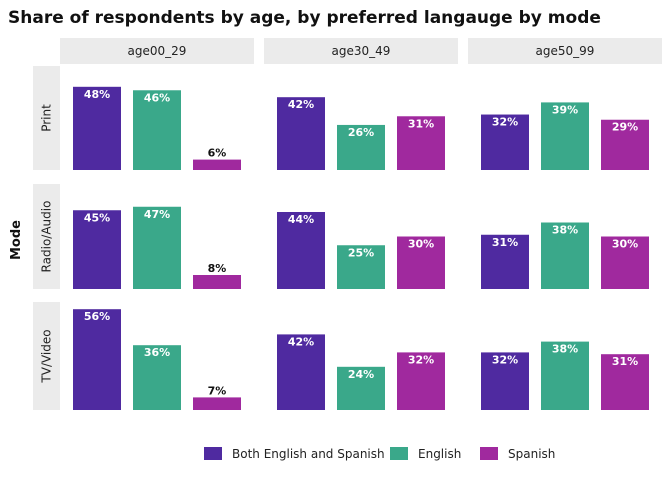  Describe the element at coordinates (399, 453) in the screenshot. I see `legend-swatch-english` at that location.